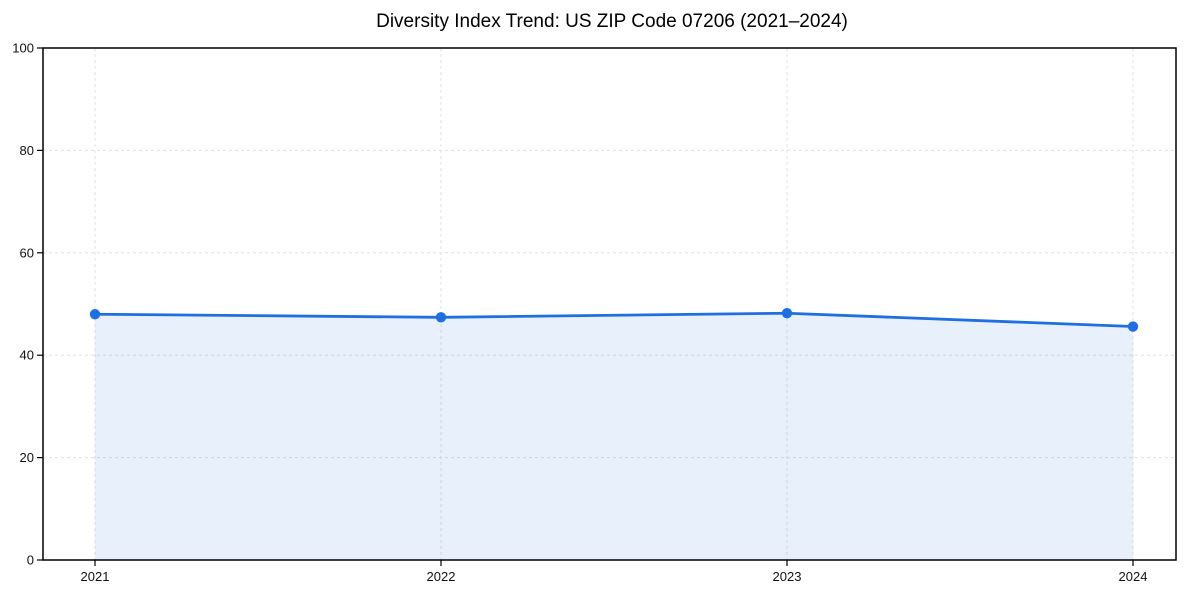  Describe the element at coordinates (614, 319) in the screenshot. I see `trend-line` at that location.